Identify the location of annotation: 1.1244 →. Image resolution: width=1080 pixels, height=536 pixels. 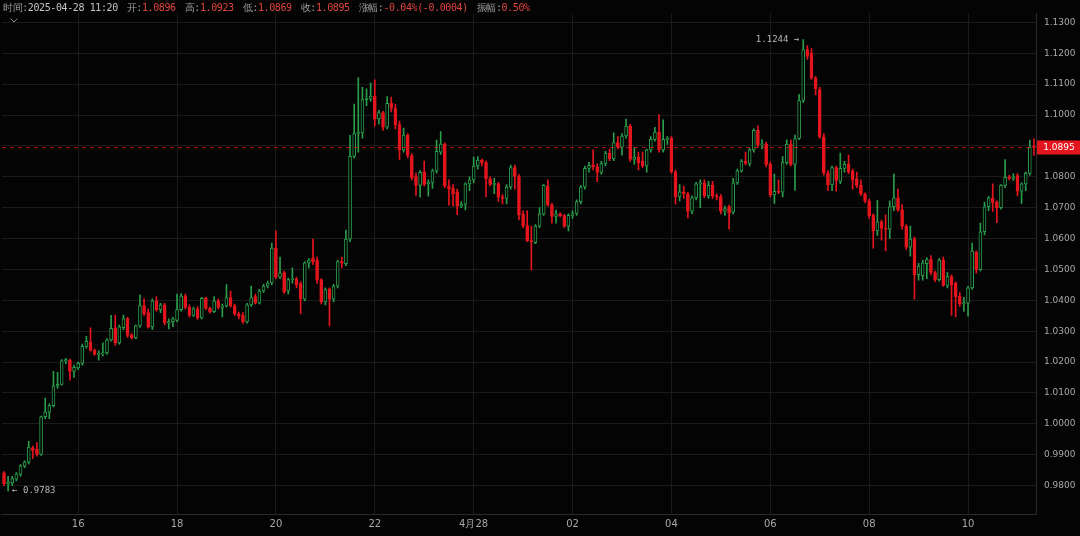
(777, 38).